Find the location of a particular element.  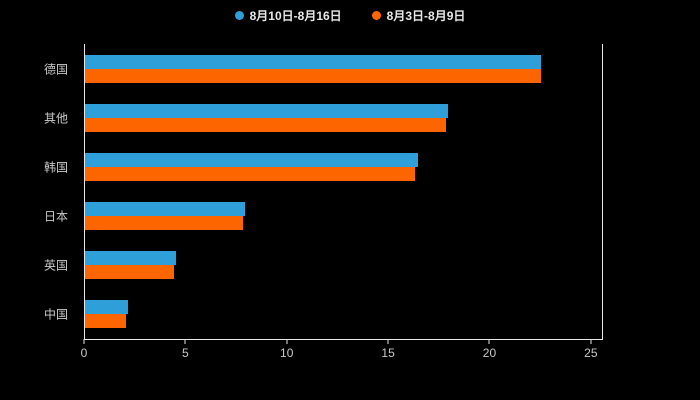

legend-label: 8月3日-8月9日 is located at coordinates (426, 16).